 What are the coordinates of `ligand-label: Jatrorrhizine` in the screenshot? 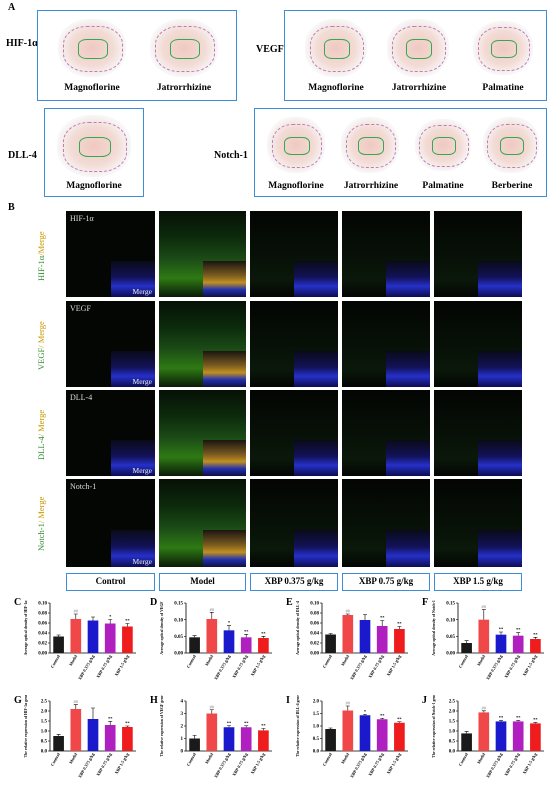 It's located at (419, 88).